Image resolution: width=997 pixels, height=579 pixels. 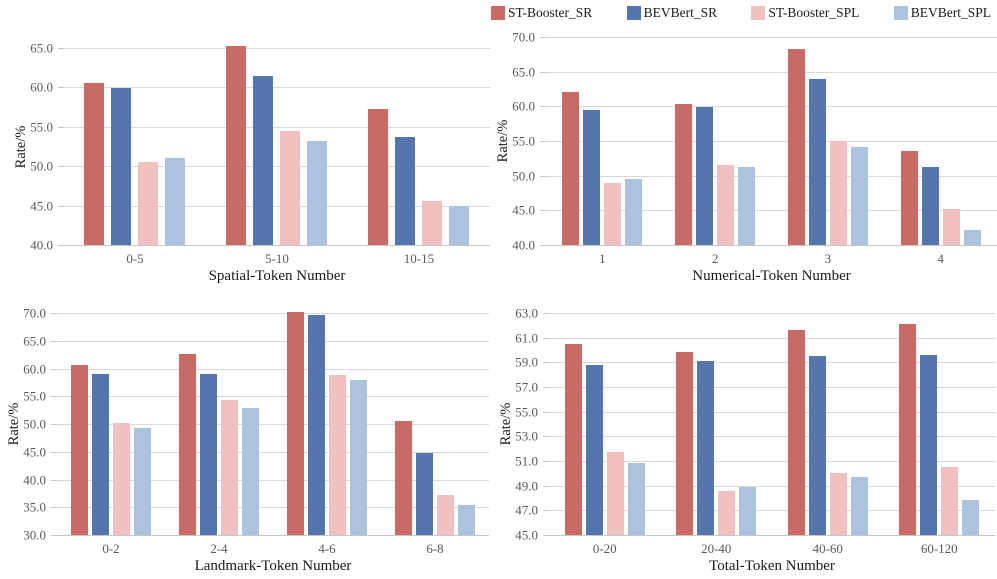 What do you see at coordinates (526, 486) in the screenshot?
I see `y-tick-label: 49.0` at bounding box center [526, 486].